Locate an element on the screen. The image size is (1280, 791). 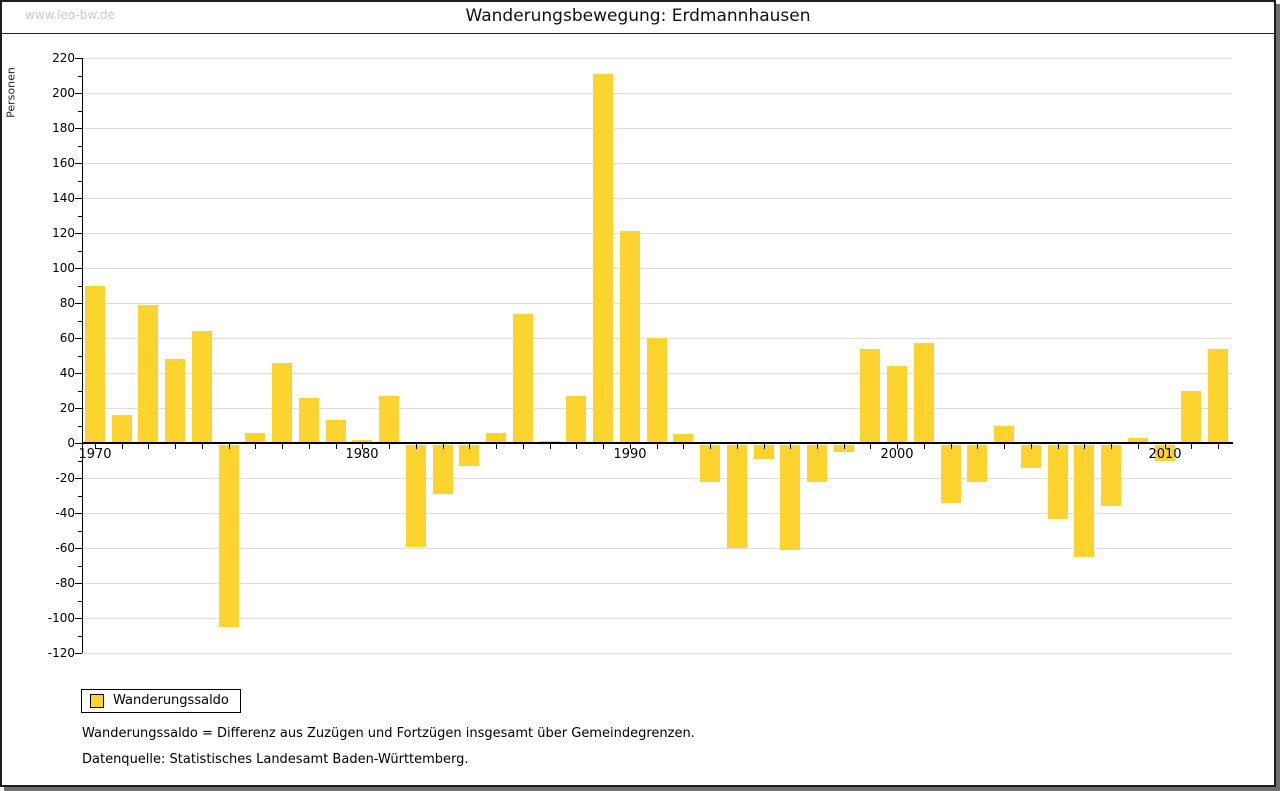
y-tick-label: 40 is located at coordinates (67, 373).